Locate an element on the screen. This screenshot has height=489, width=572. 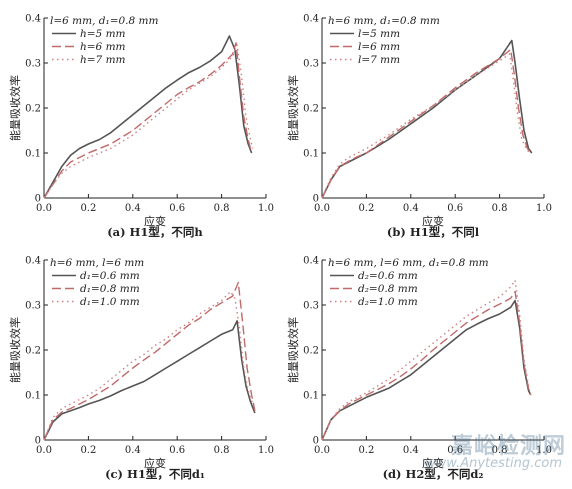
watermark-en-text: www.Anytesting.com is located at coordinates (493, 463).